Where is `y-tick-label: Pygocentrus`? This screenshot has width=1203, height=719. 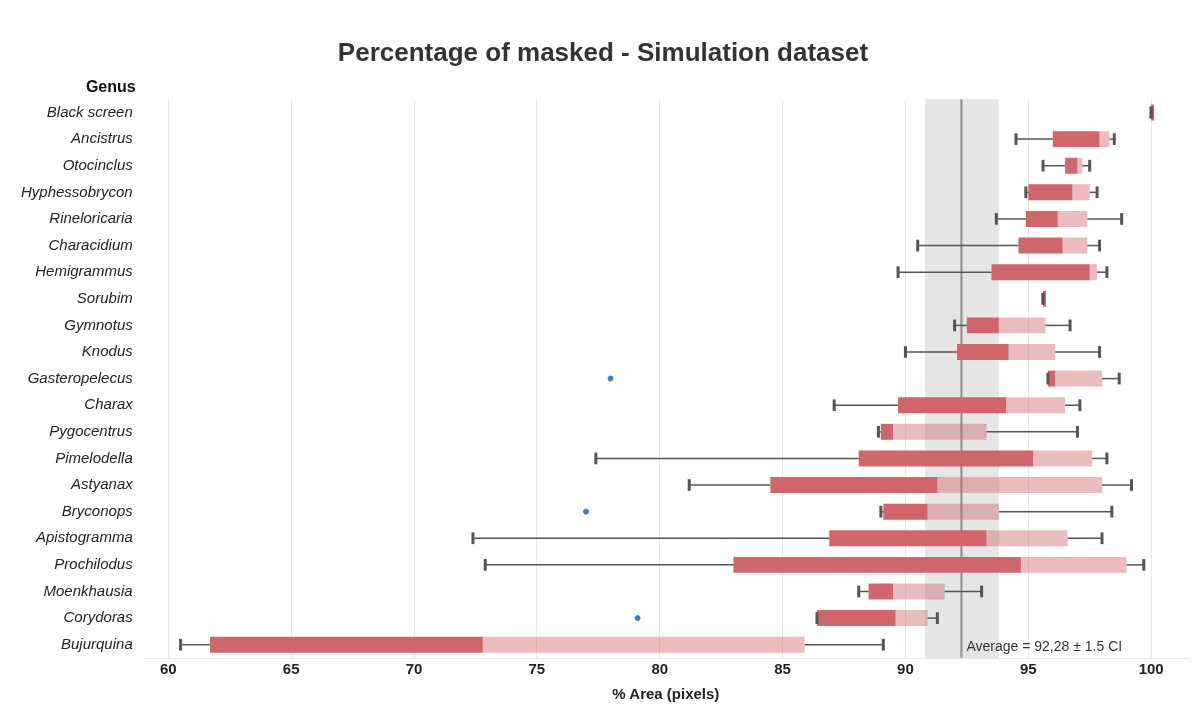
y-tick-label: Pygocentrus is located at coordinates (91, 430).